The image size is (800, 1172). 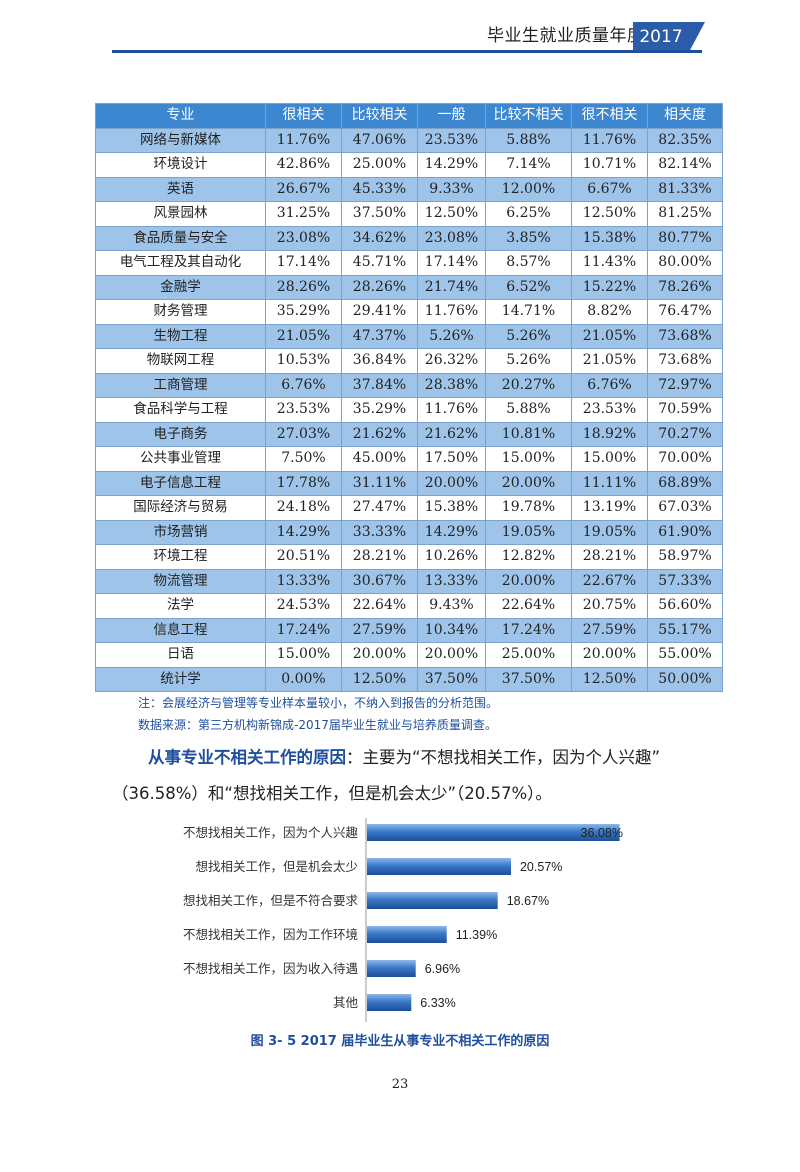 I want to click on table-row: 风景园林 31.25% 37.50% 12.50% 6.25% 12.50% 81.25%, so click(x=409, y=214).